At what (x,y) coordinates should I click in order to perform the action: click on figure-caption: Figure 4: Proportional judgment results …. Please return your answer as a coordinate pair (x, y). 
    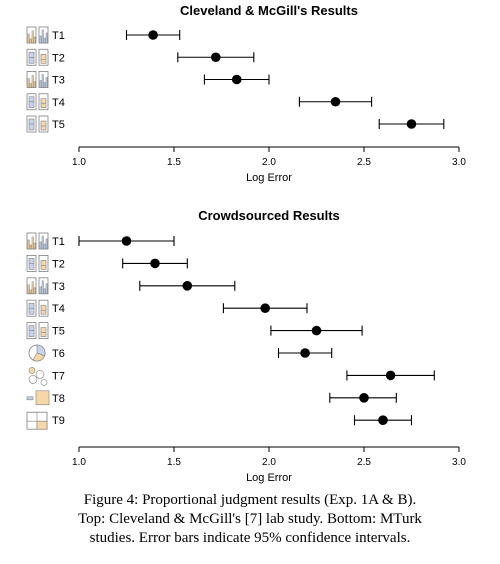
    Looking at the image, I should click on (250, 519).